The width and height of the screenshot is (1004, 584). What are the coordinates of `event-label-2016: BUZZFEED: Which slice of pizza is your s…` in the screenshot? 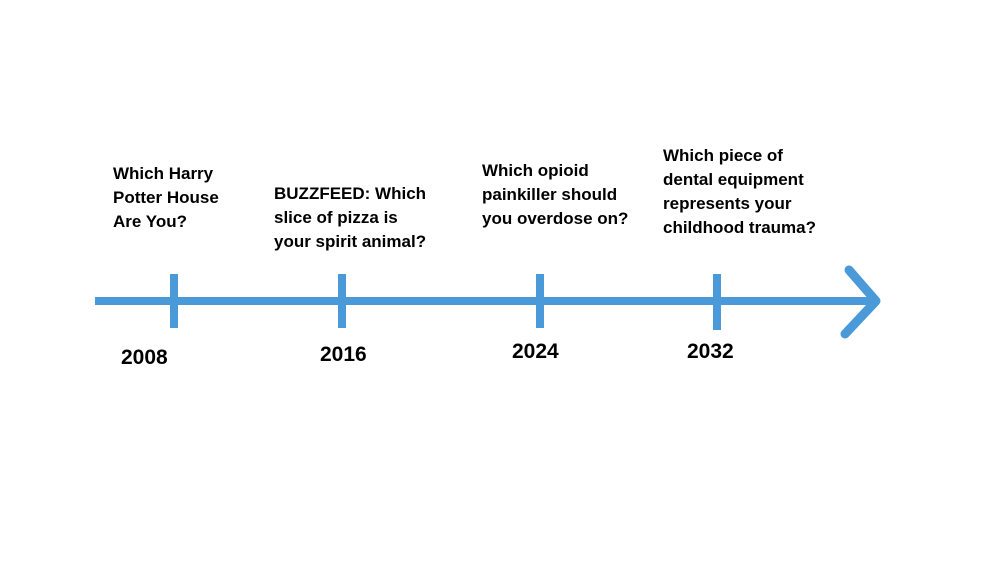 It's located at (350, 217).